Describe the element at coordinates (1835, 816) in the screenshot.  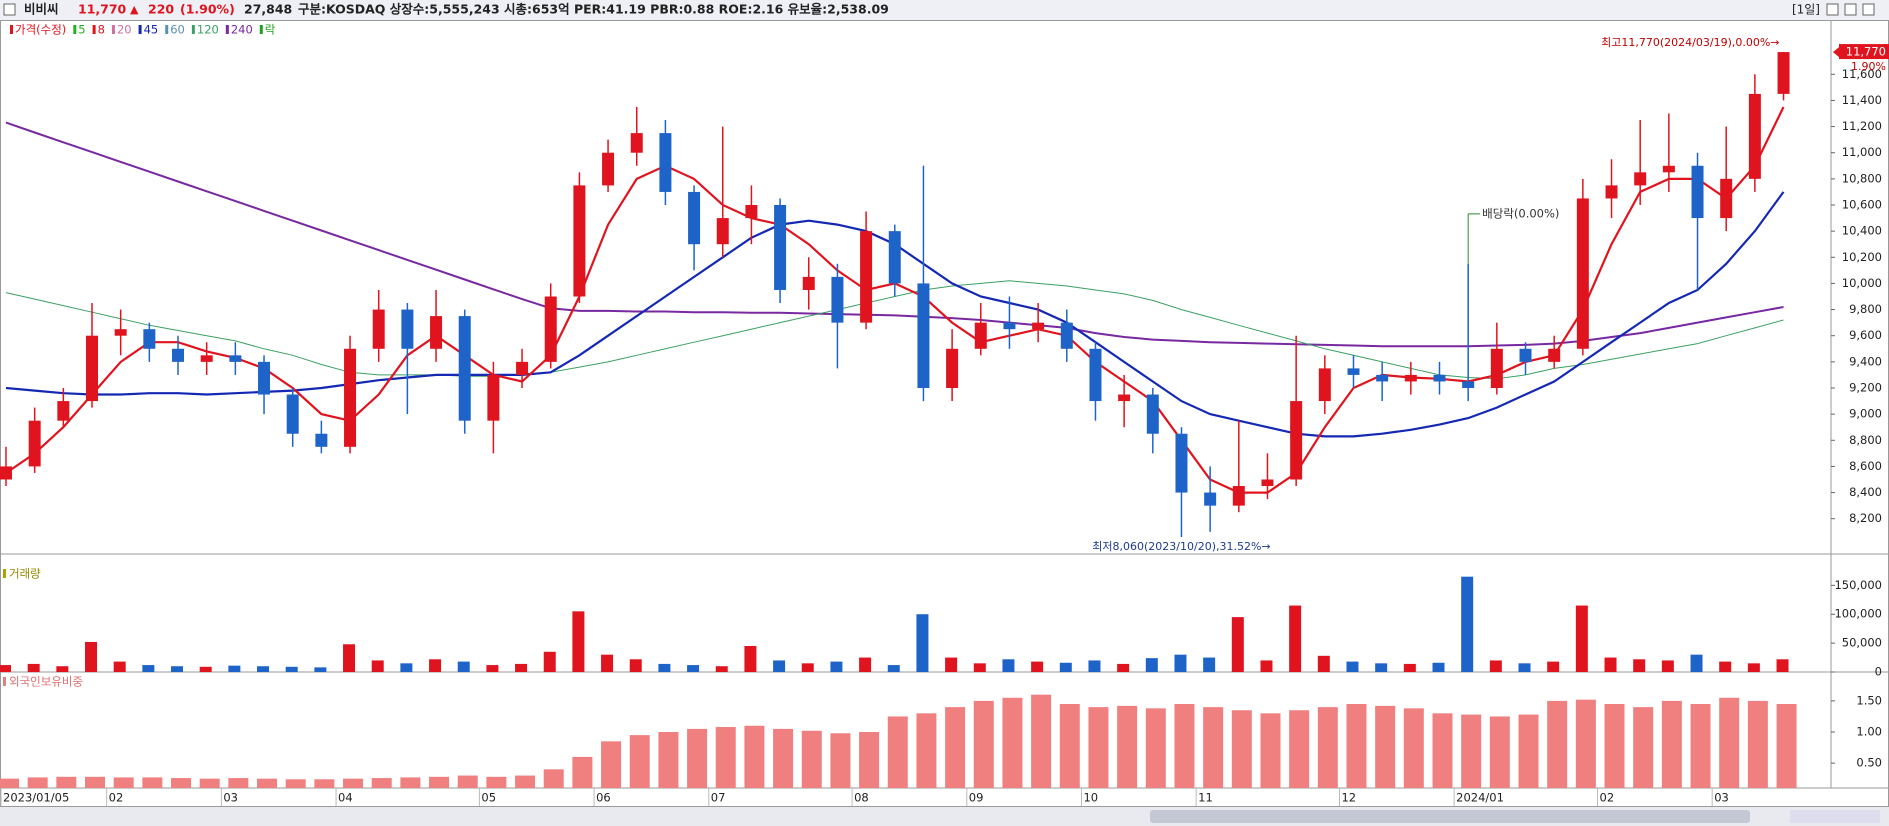
I see `zoom-controls` at that location.